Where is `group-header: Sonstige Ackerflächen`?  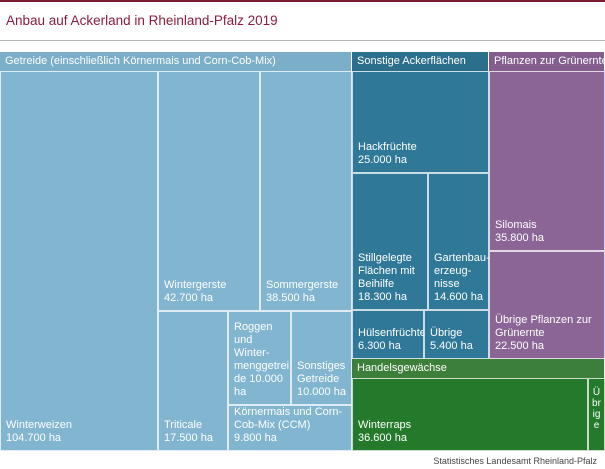 group-header: Sonstige Ackerflächen is located at coordinates (420, 61).